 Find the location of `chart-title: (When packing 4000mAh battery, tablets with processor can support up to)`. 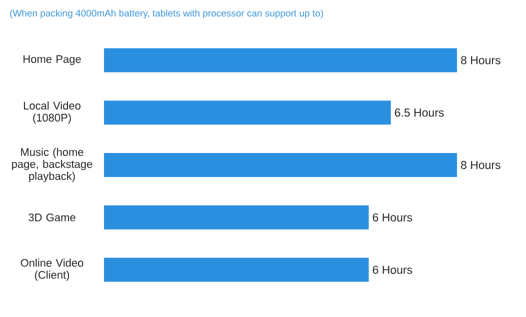

chart-title: (When packing 4000mAh battery, tablets with processor can support up to) is located at coordinates (166, 14).